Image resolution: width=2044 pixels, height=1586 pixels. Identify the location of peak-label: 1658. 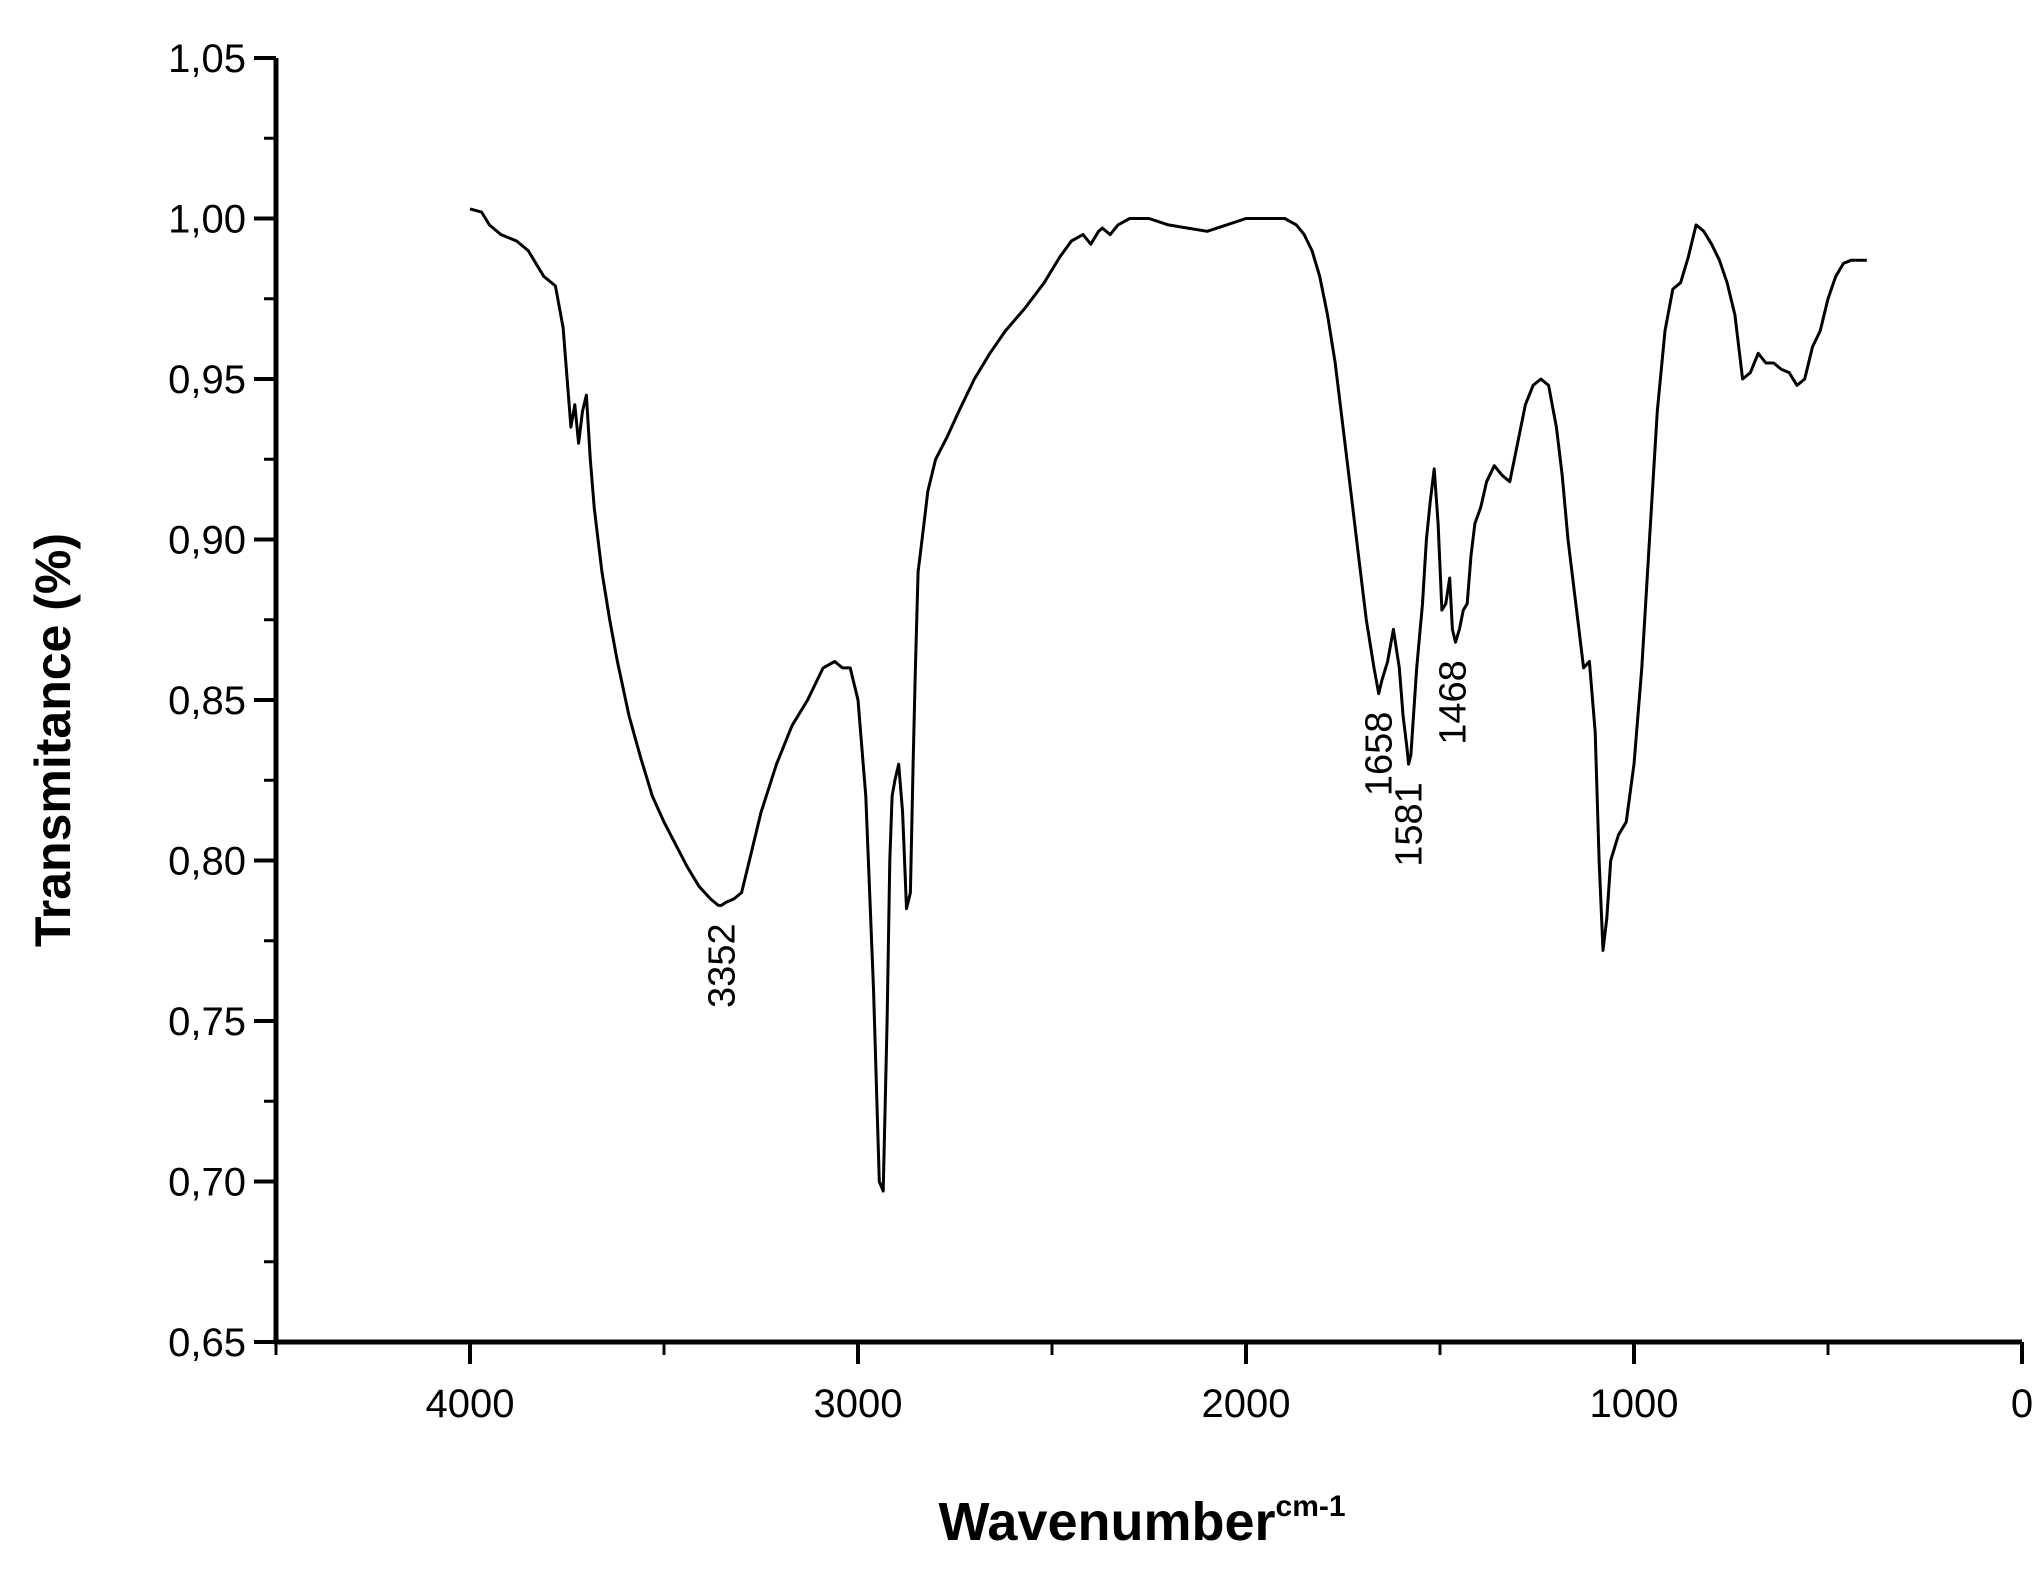
(1380, 754).